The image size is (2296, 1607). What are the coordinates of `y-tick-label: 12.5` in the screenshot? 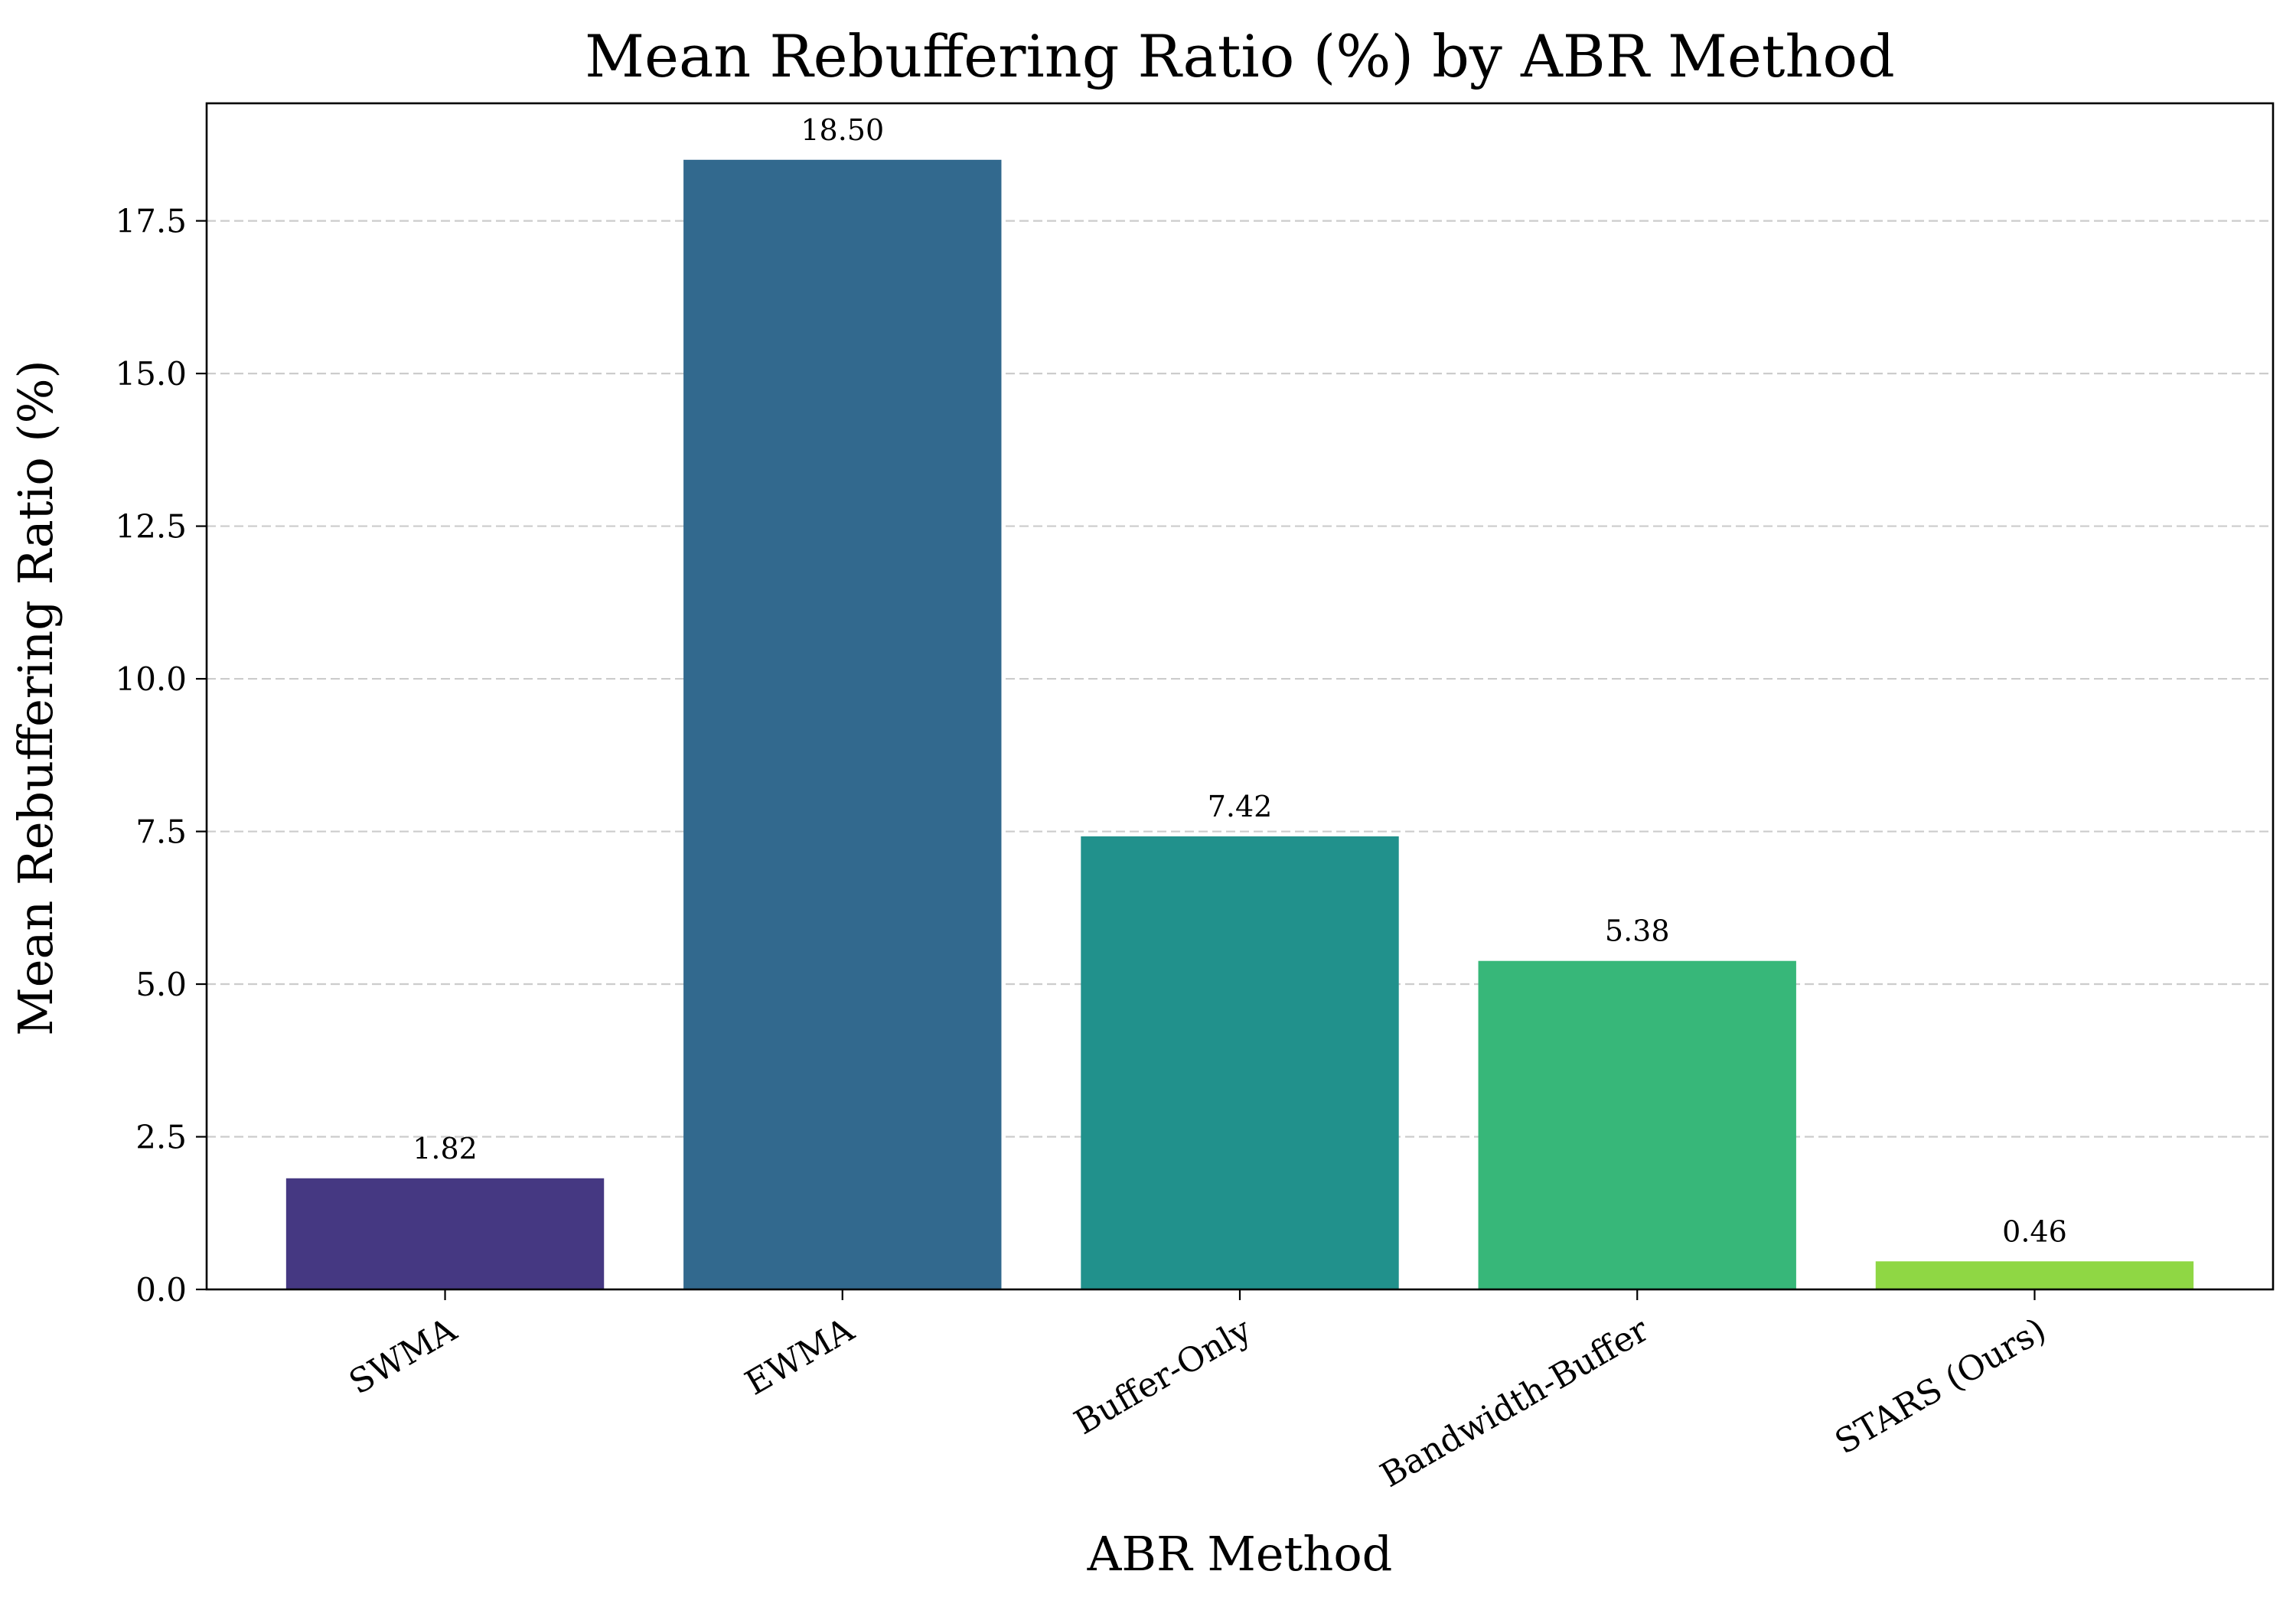 It's located at (151, 527).